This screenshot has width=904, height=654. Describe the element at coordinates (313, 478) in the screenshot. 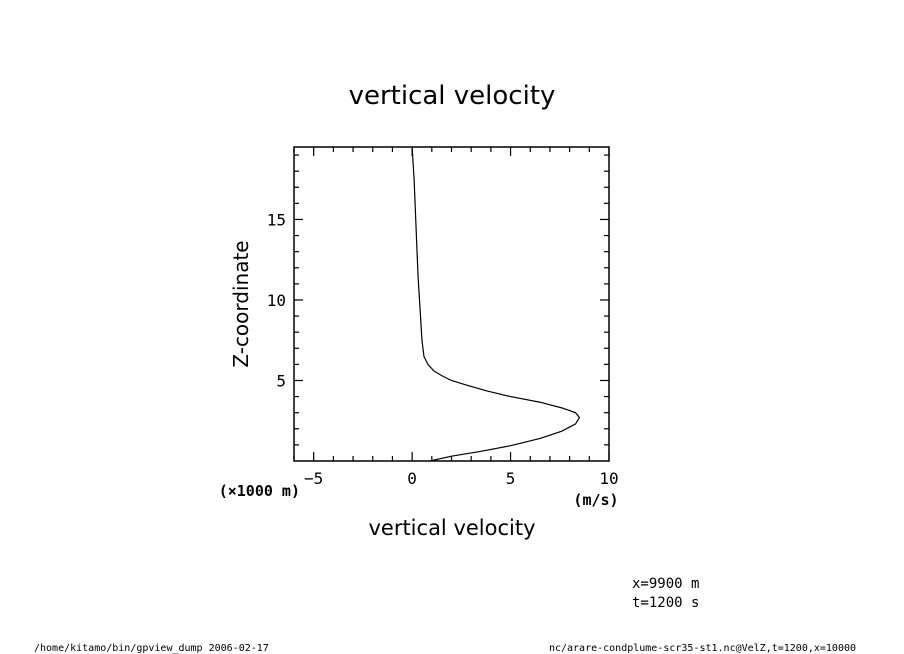

I see `x-tick-label: −5` at that location.